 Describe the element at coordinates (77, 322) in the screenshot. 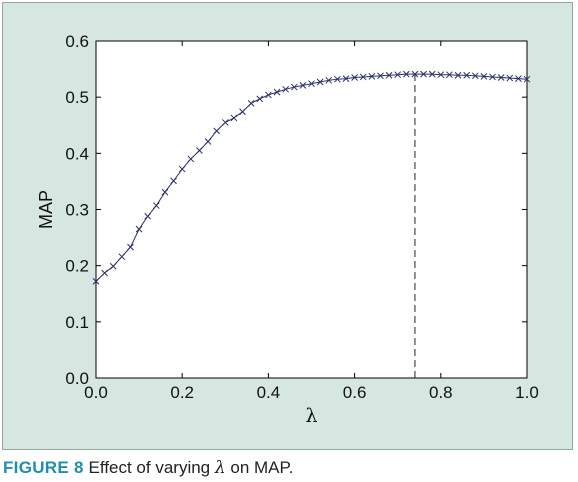

I see `y-tick-label: 0.1` at that location.